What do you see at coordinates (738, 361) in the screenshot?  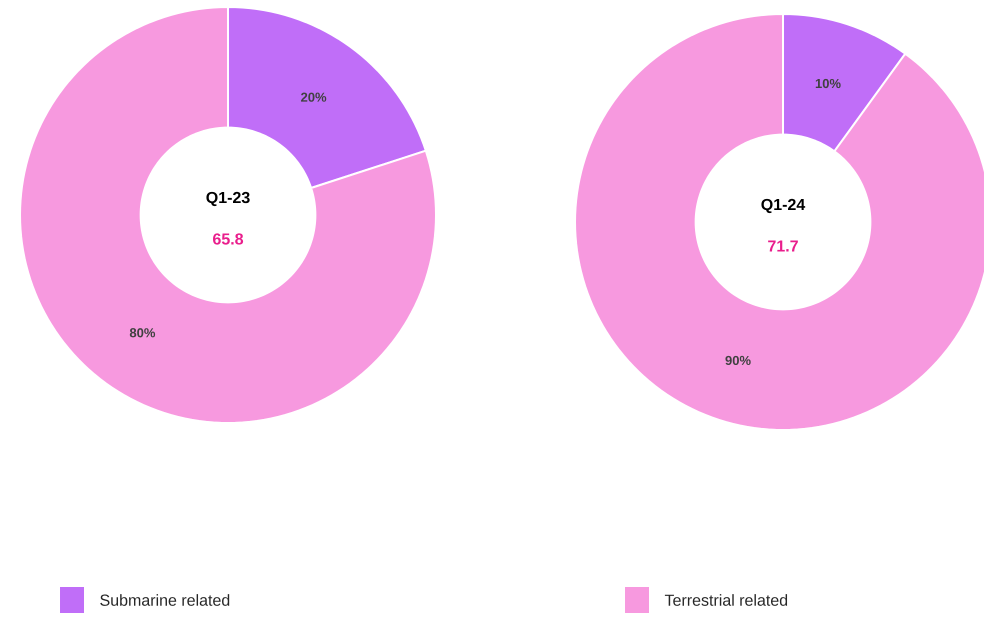 I see `data-label: 90%` at bounding box center [738, 361].